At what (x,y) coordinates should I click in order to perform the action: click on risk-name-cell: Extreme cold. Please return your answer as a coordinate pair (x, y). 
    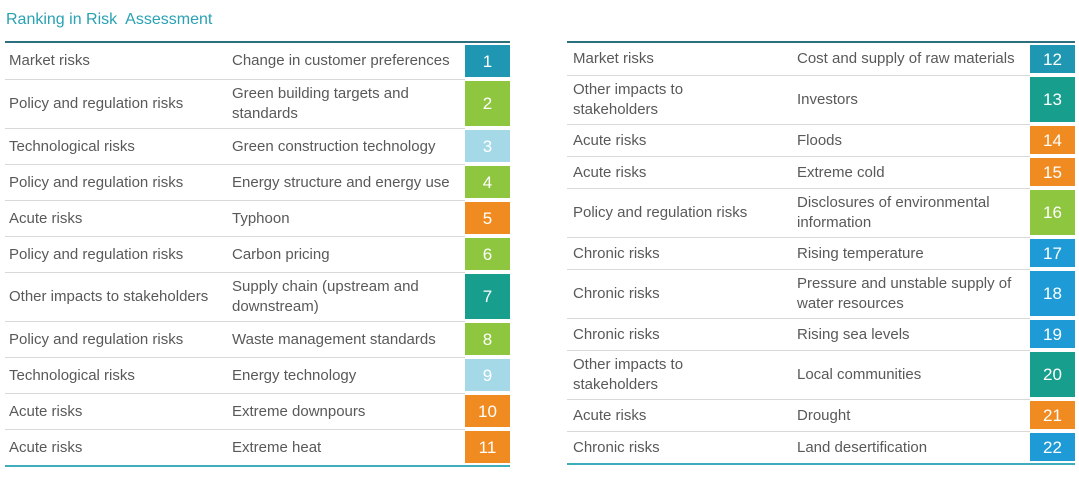
    Looking at the image, I should click on (841, 172).